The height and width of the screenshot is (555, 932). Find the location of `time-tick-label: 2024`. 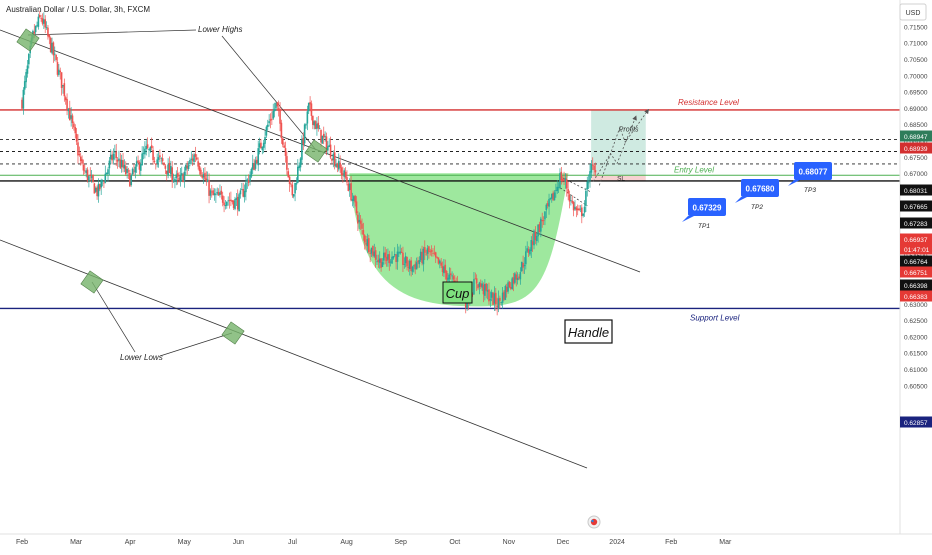

time-tick-label: 2024 is located at coordinates (617, 542).